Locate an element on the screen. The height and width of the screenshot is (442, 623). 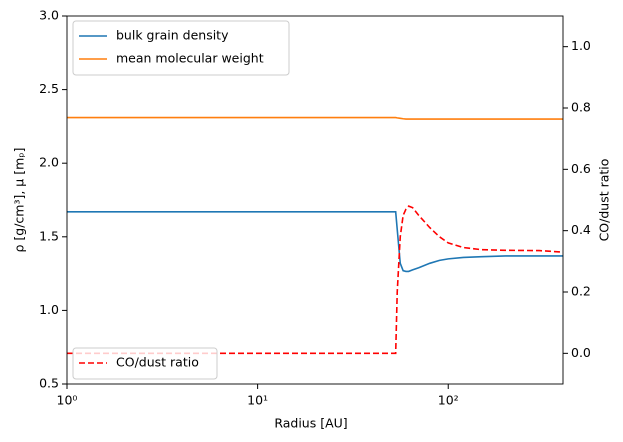
y-tick-label: 1.5 is located at coordinates (49, 235).